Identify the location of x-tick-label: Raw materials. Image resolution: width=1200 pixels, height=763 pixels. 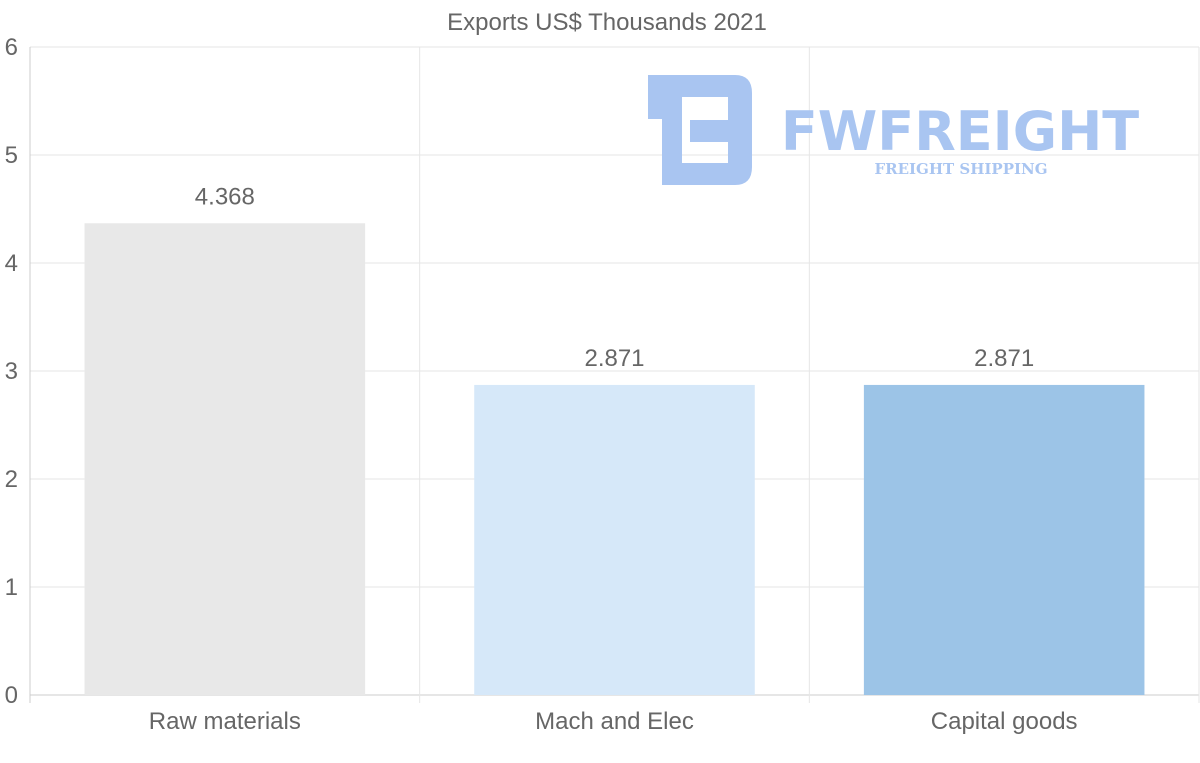
(225, 721).